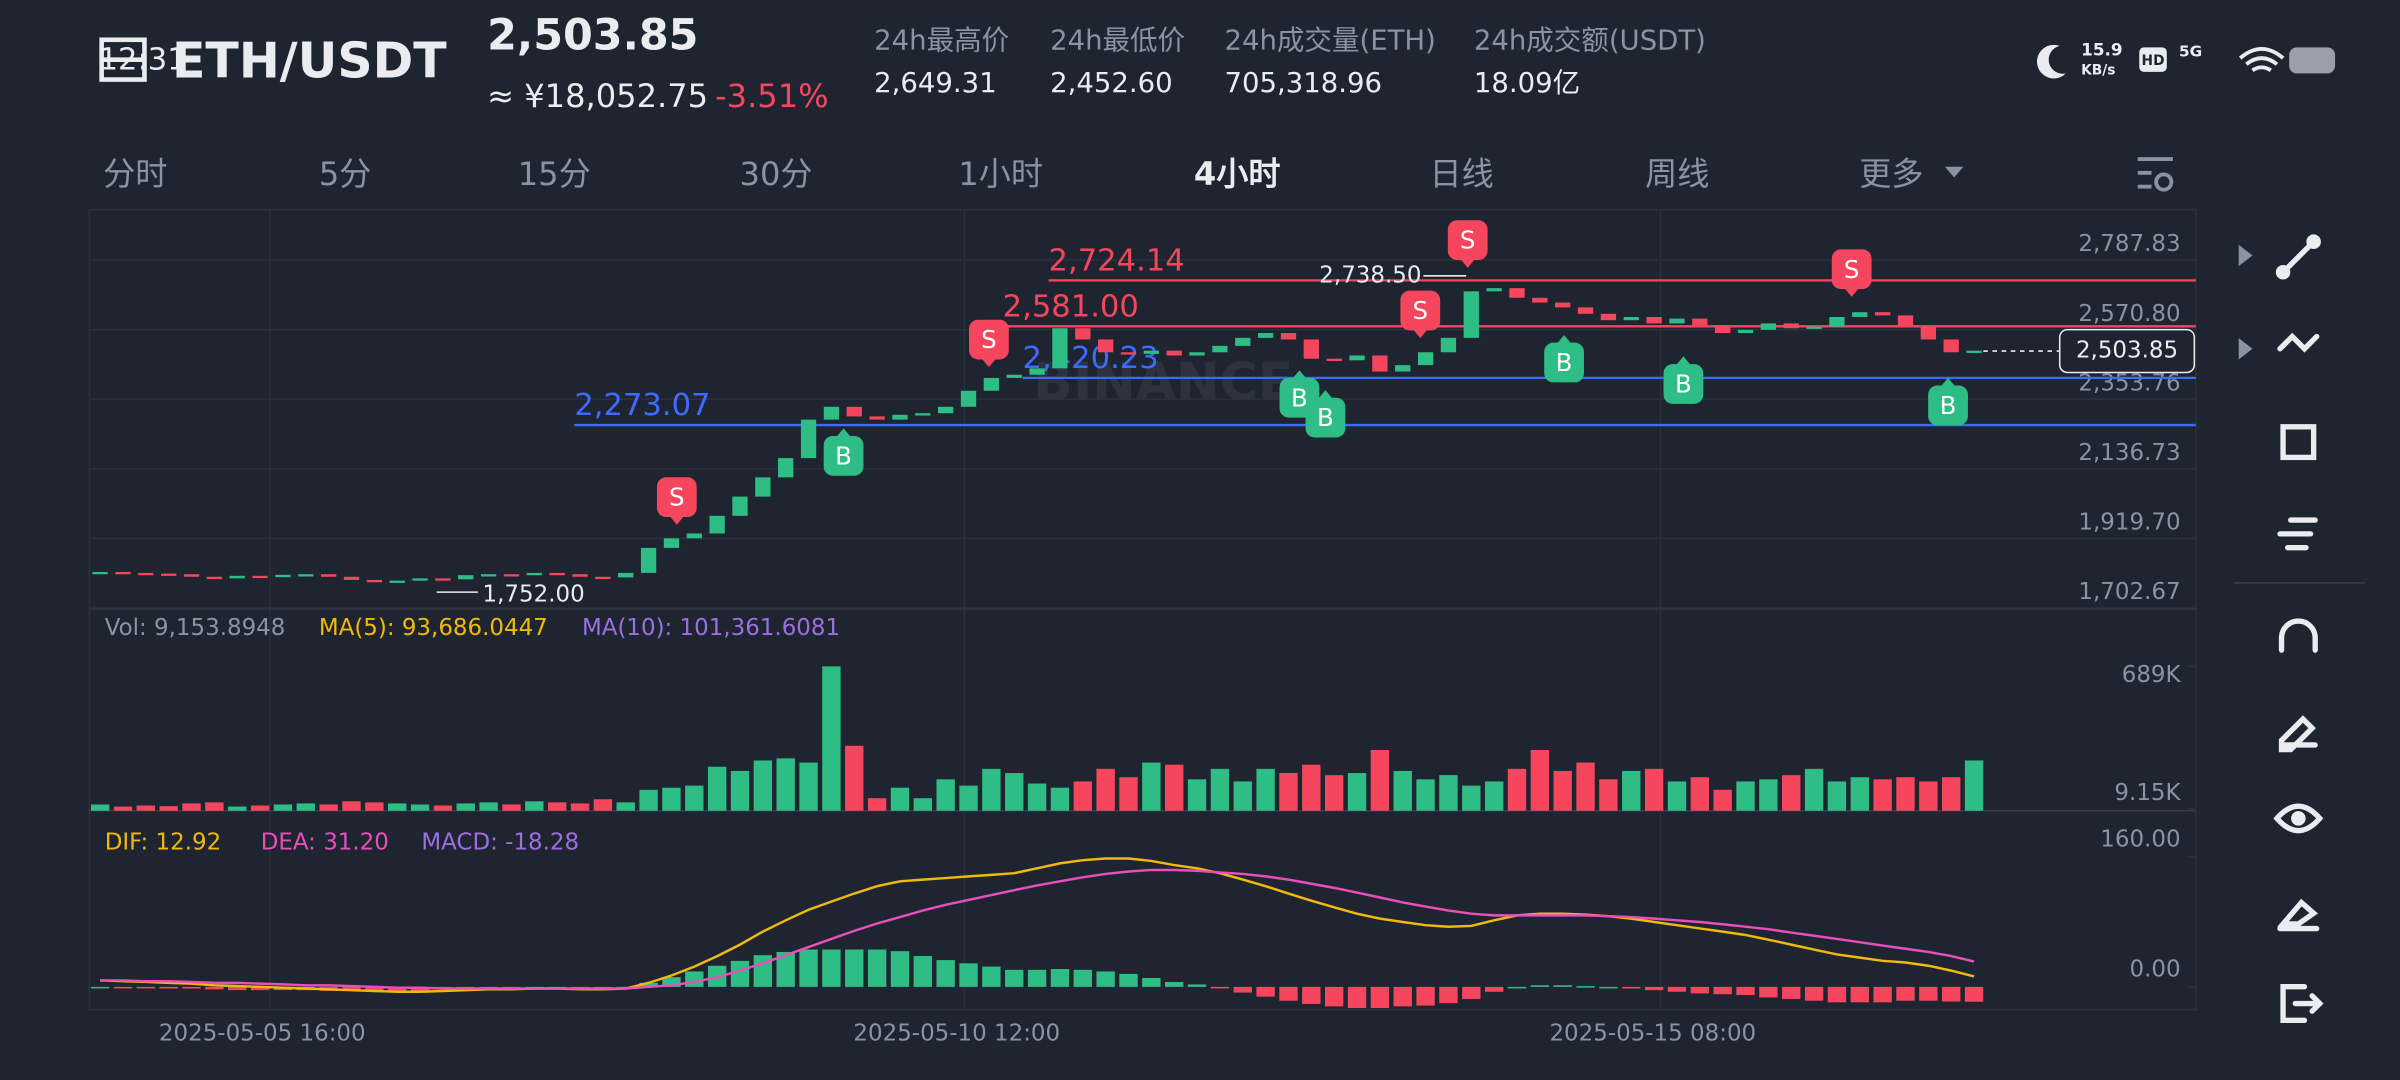 This screenshot has width=2400, height=1080. I want to click on timeframe-tab: 15分, so click(554, 174).